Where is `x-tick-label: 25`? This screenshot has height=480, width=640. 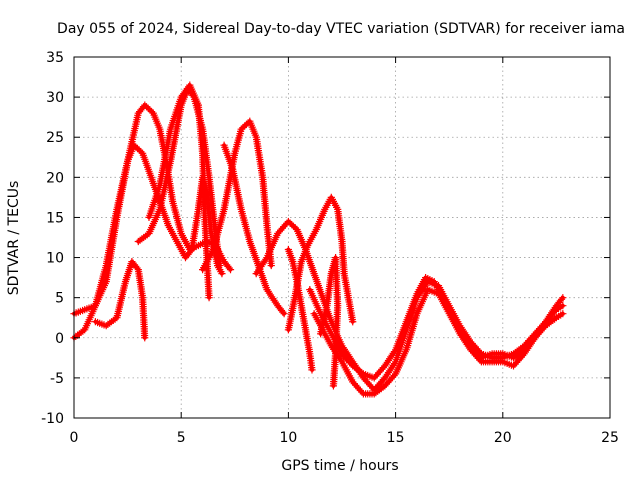
x-tick-label: 25 is located at coordinates (610, 438).